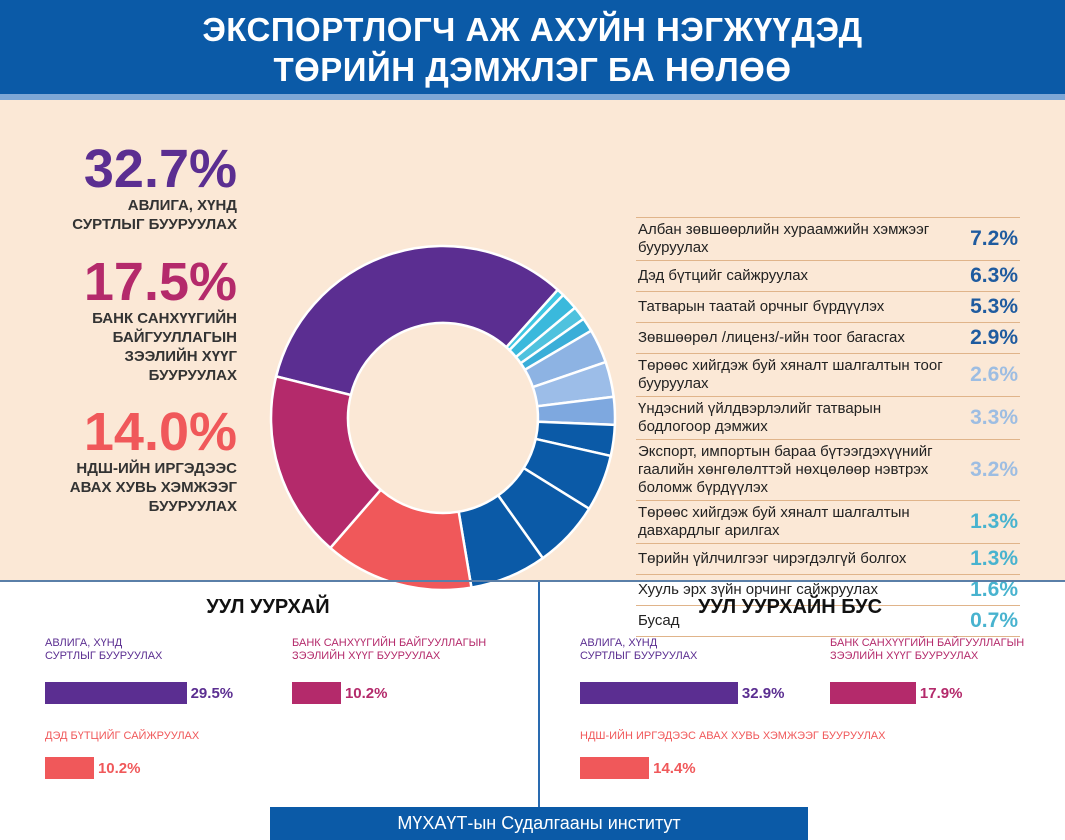 This screenshot has width=1065, height=840. What do you see at coordinates (539, 823) in the screenshot?
I see `footer-source: МҮХАҮТ-ын Судалгааны институт` at bounding box center [539, 823].